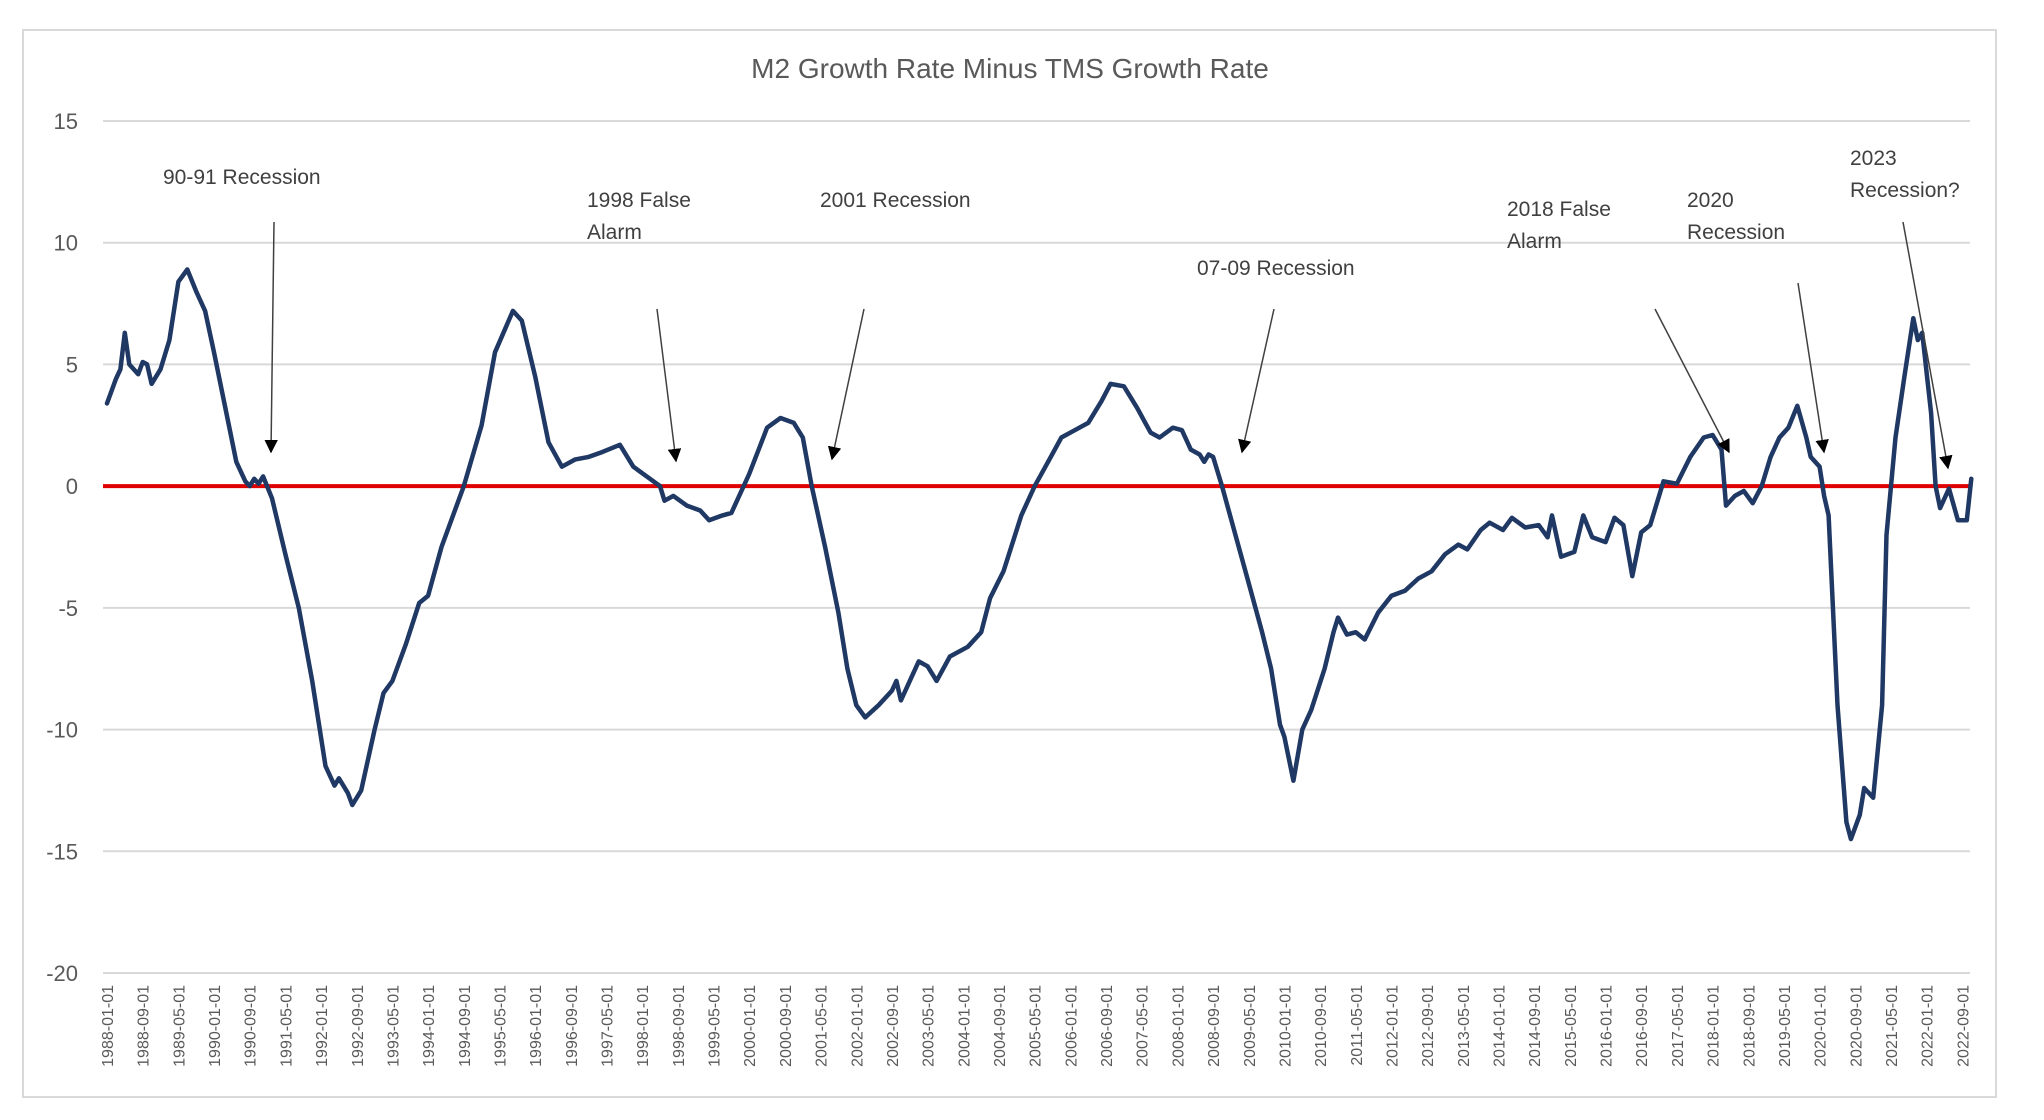  What do you see at coordinates (679, 1026) in the screenshot?
I see `x-tick-label: 1998-09-01` at bounding box center [679, 1026].